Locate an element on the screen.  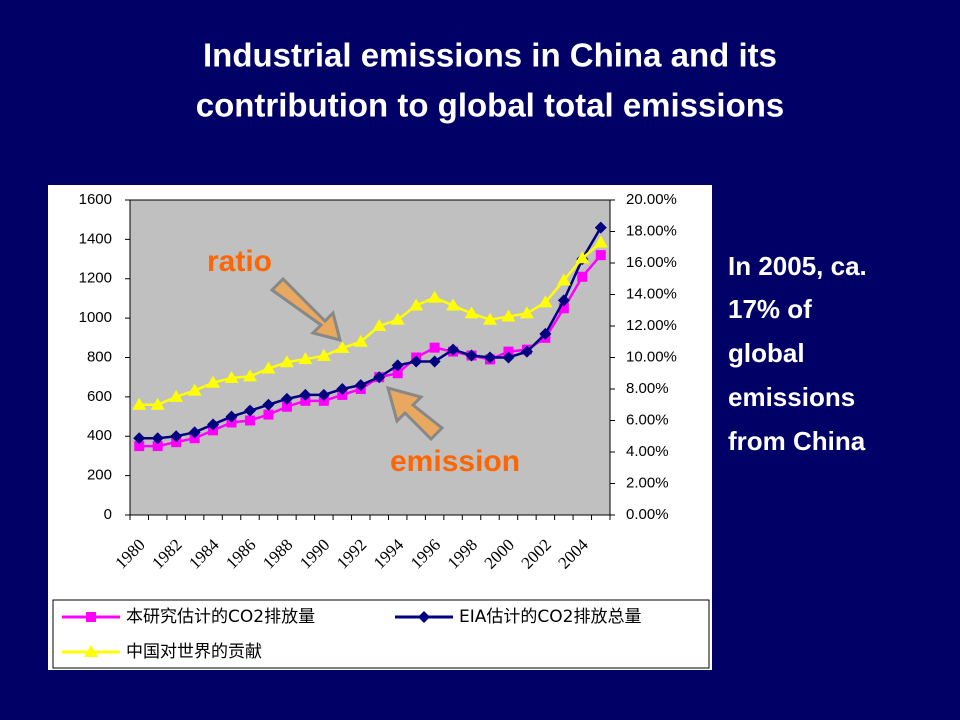
y-tick-label: 200 is located at coordinates (99, 475).